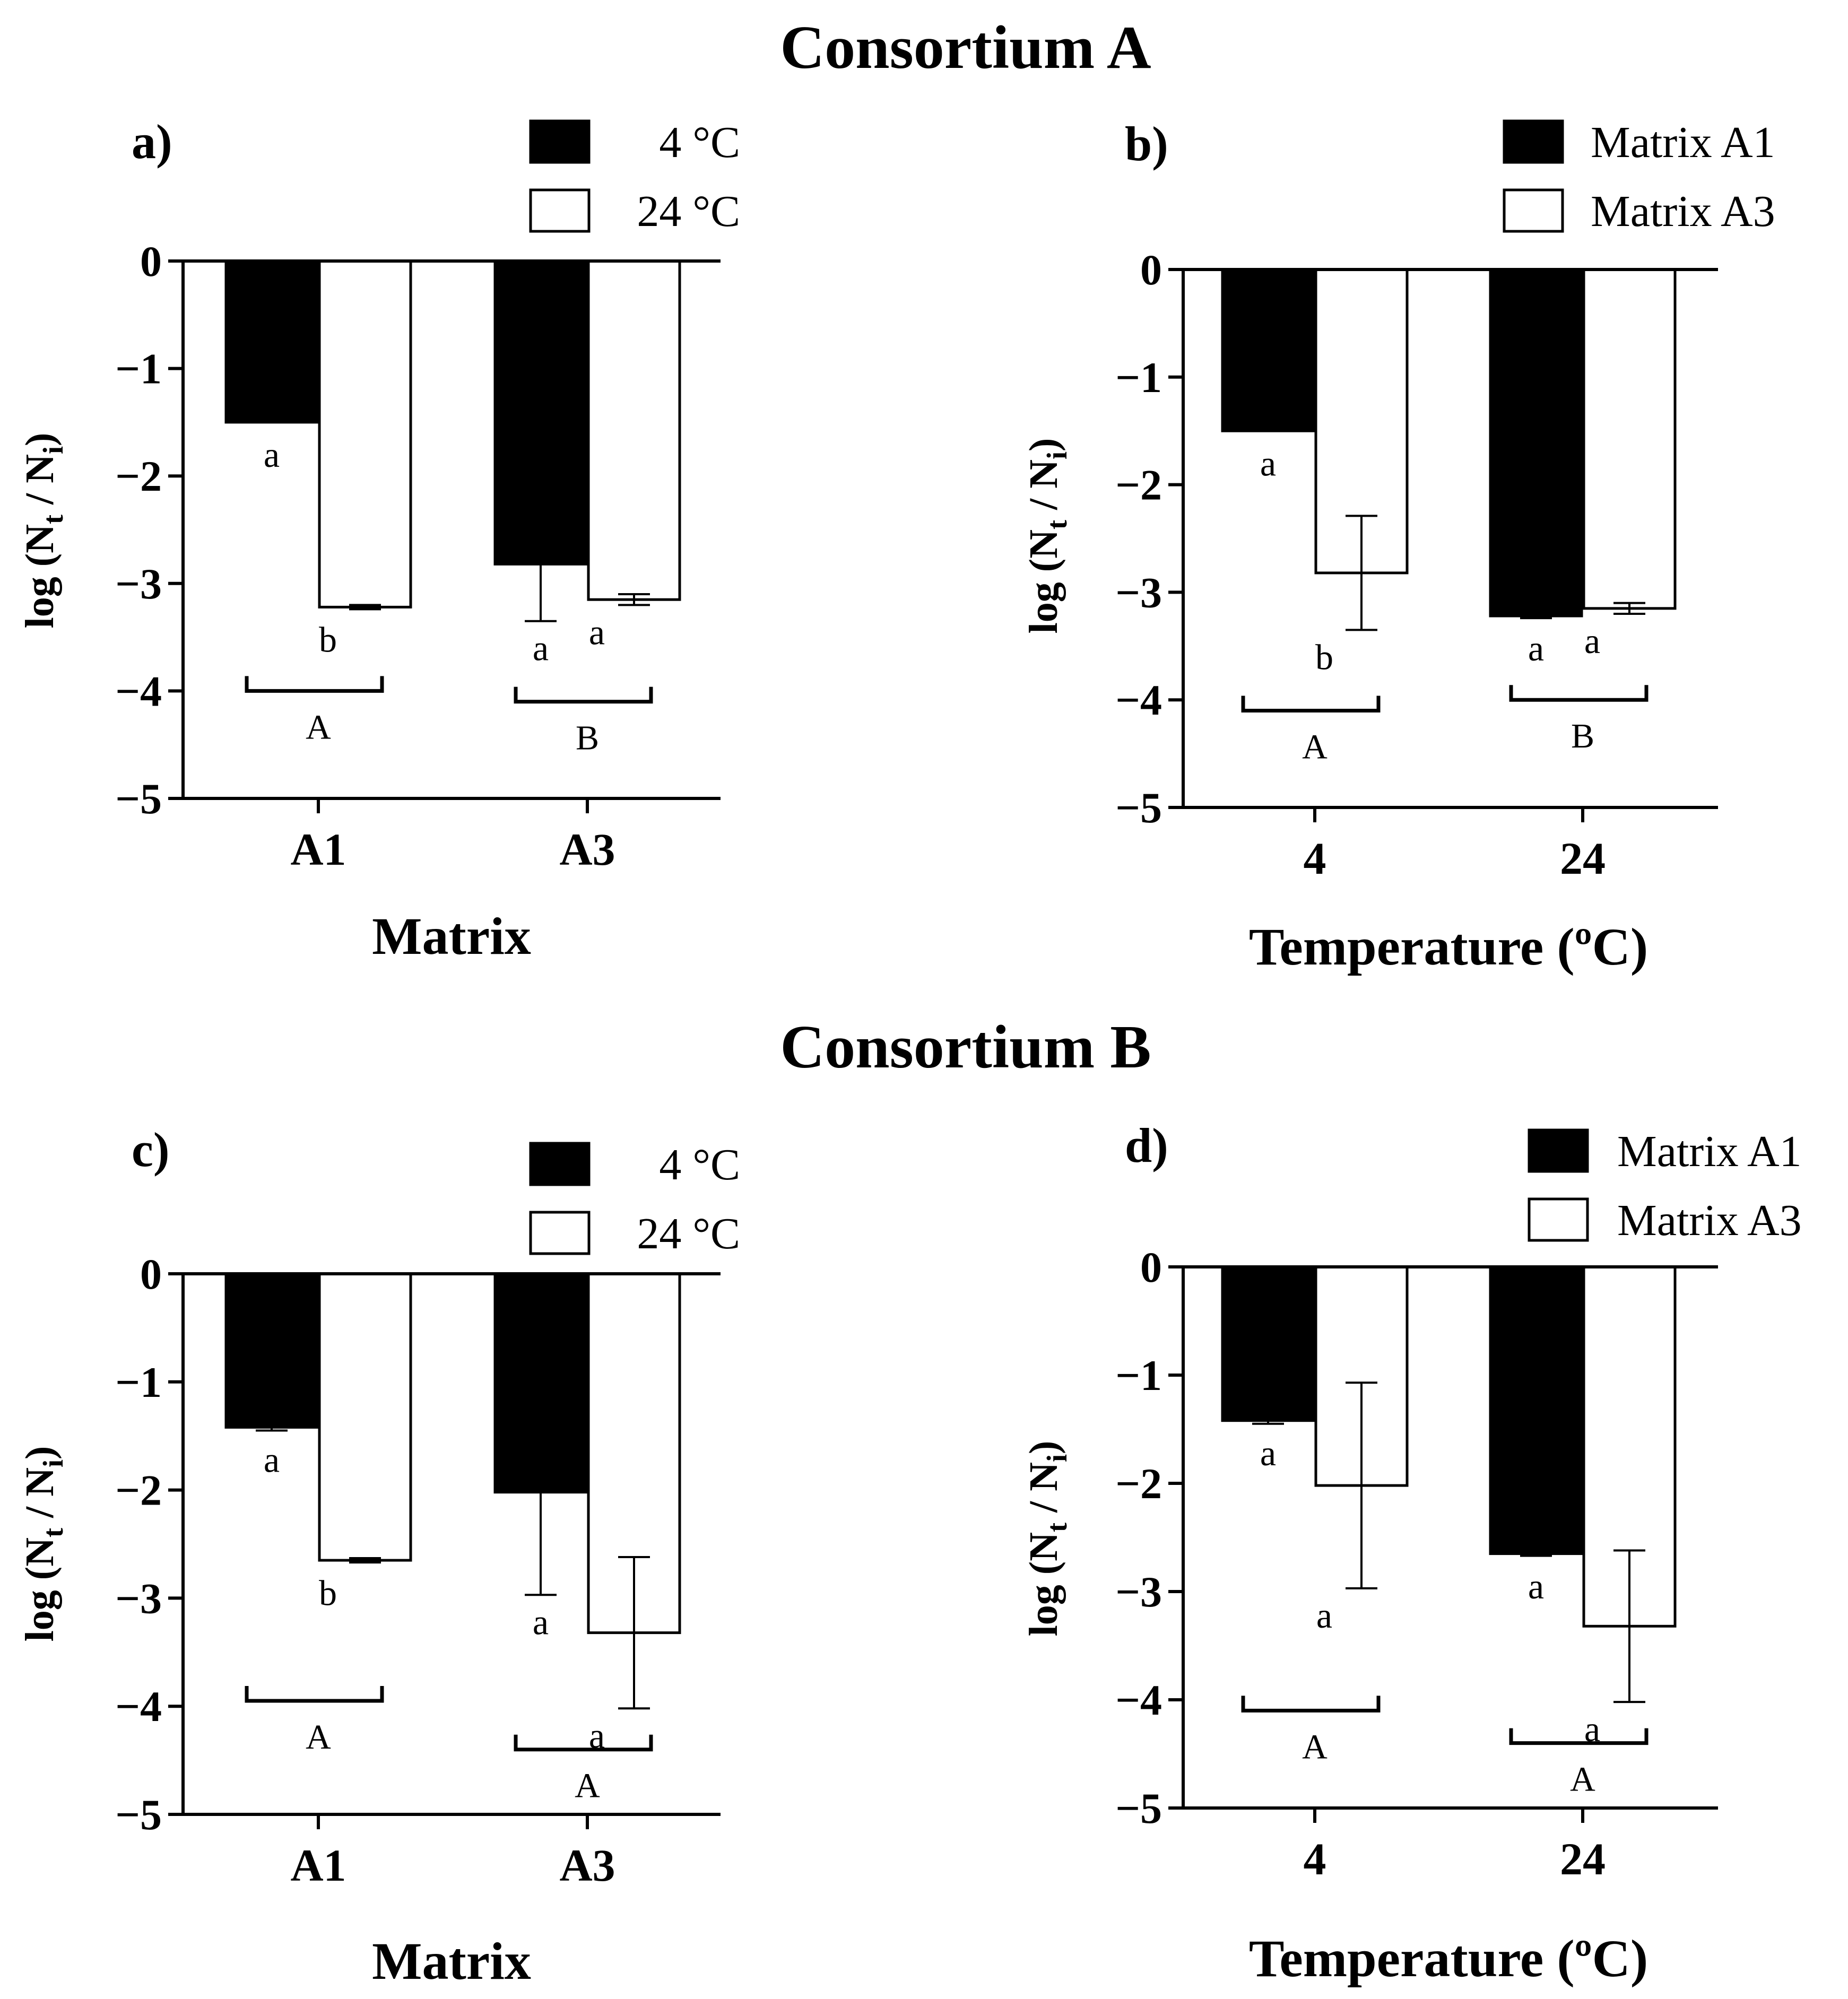  I want to click on section-title-consortium-a: Consortium A, so click(965, 48).